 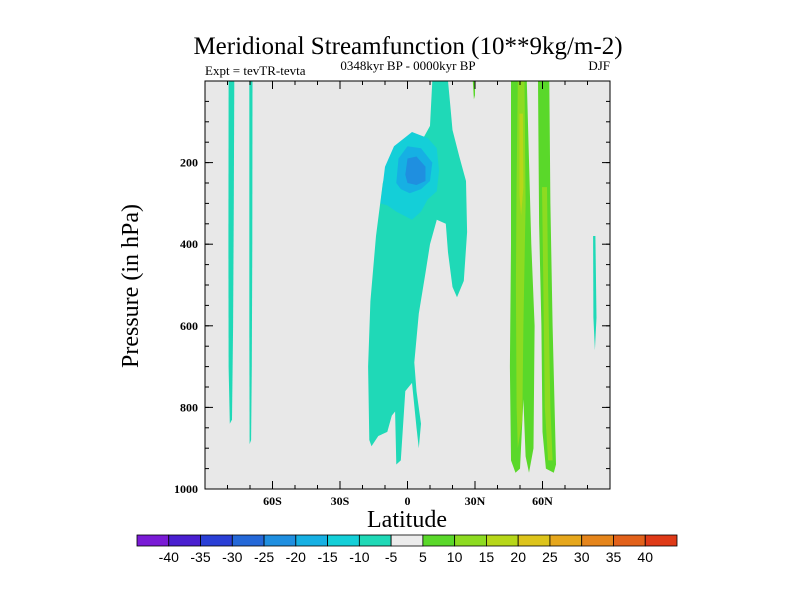 What do you see at coordinates (131, 286) in the screenshot?
I see `y-axis-label: Pressure (in hPa)` at bounding box center [131, 286].